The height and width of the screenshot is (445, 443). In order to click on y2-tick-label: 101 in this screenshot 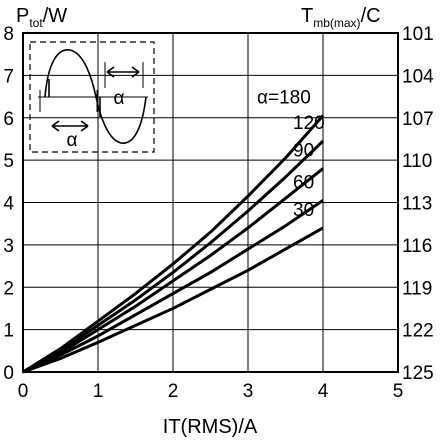, I will do `click(418, 34)`.